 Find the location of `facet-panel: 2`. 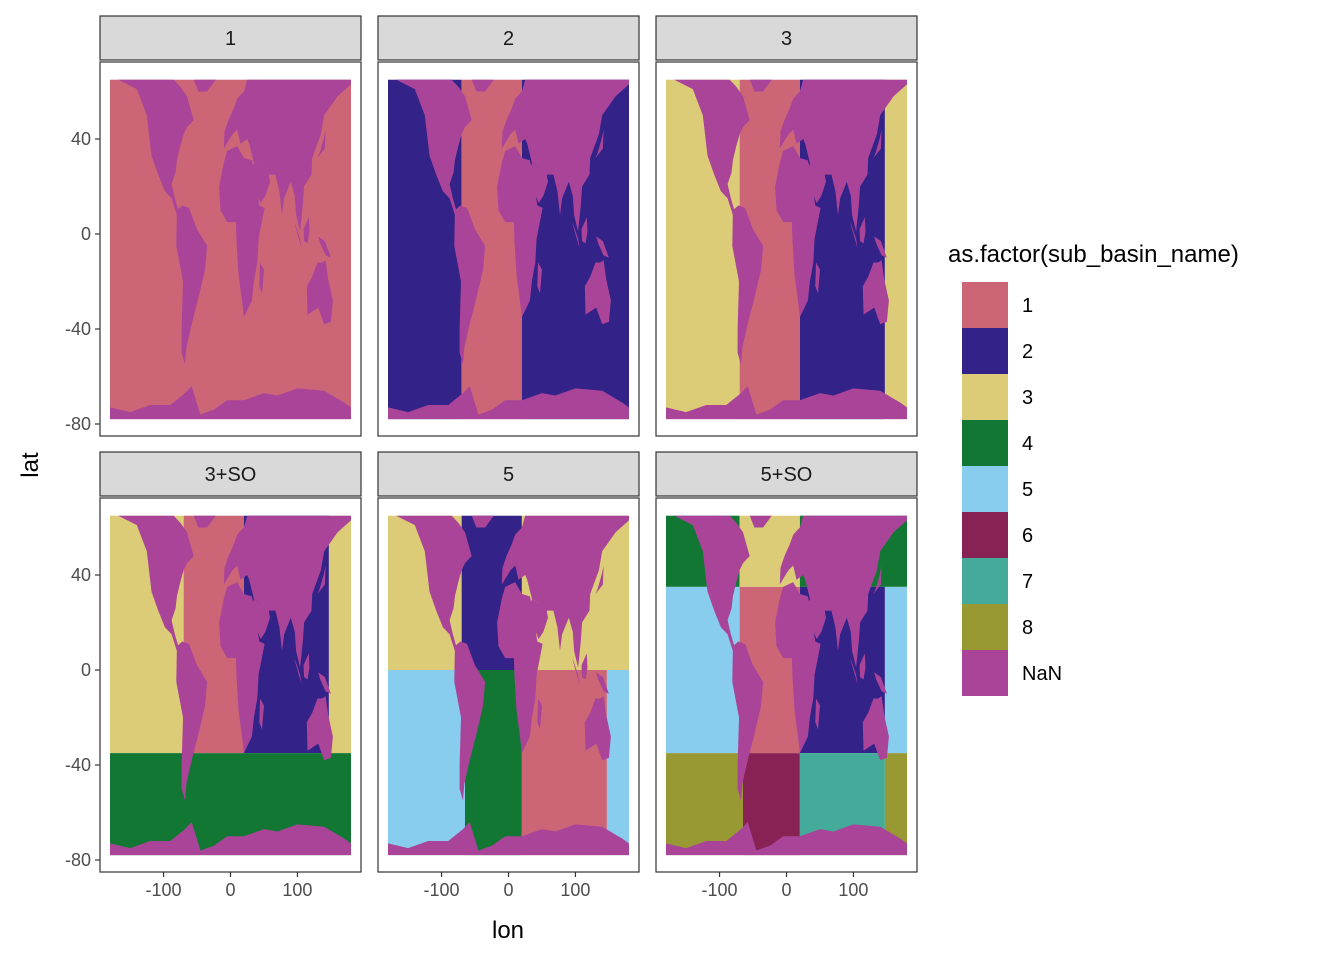

facet-panel: 2 is located at coordinates (508, 226).